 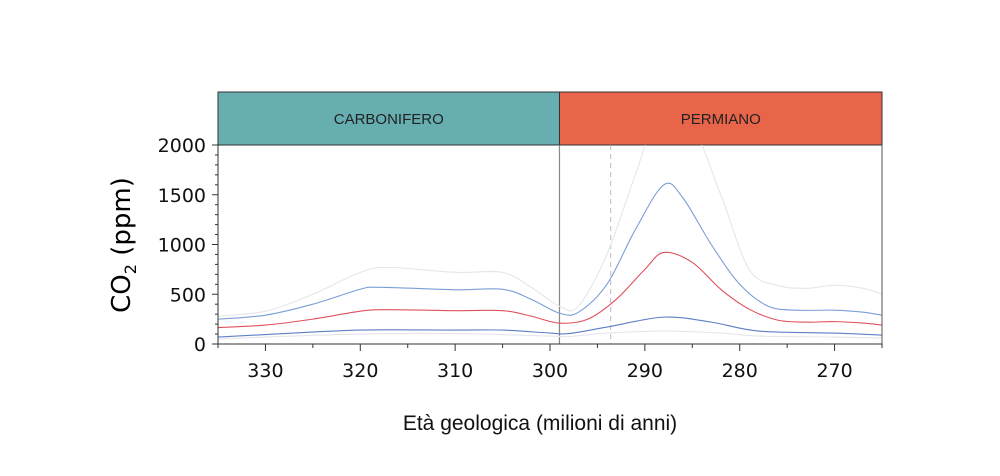 What do you see at coordinates (550, 327) in the screenshot?
I see `series-lower` at bounding box center [550, 327].